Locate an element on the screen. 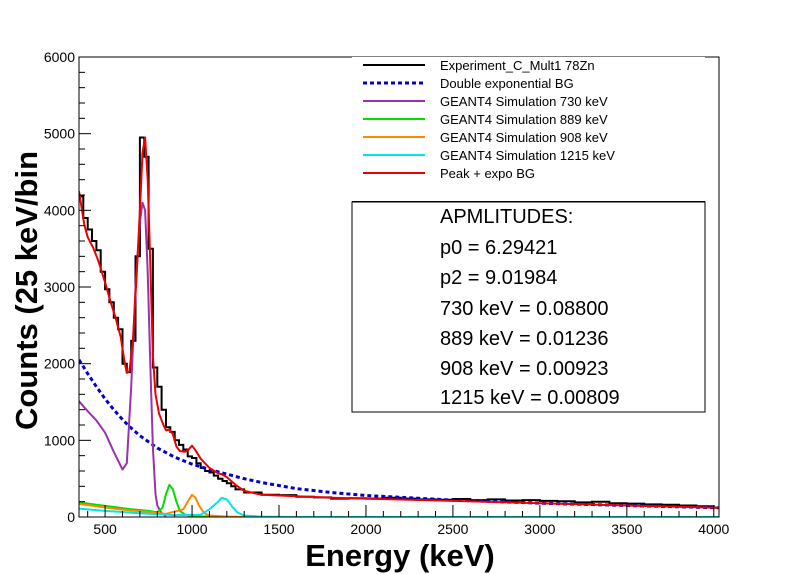 This screenshot has width=798, height=574. y-tick-label: 6000 is located at coordinates (59, 57).